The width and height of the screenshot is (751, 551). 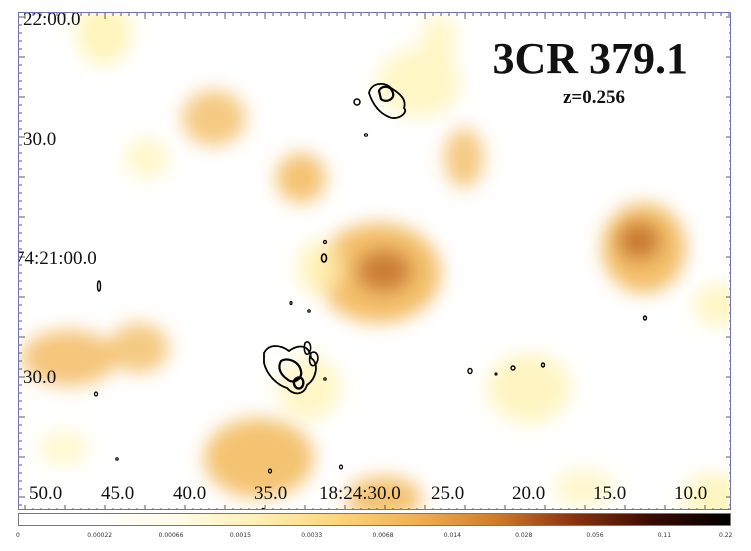 What do you see at coordinates (726, 535) in the screenshot?
I see `colorbar-tick-label: 0.22` at bounding box center [726, 535].